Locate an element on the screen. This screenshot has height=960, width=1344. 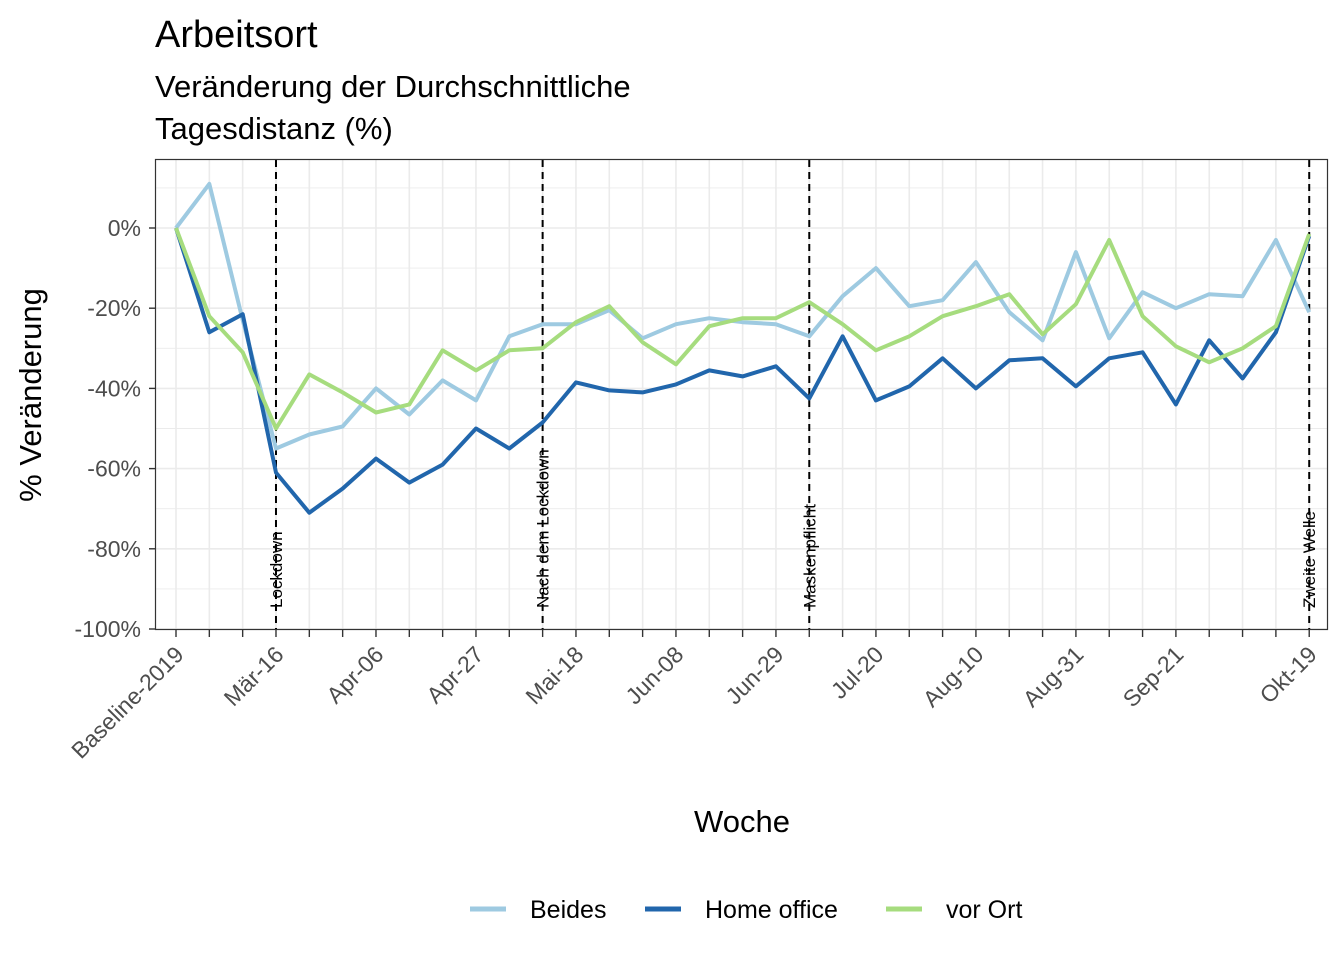
y-tick-label: -20% is located at coordinates (114, 308).